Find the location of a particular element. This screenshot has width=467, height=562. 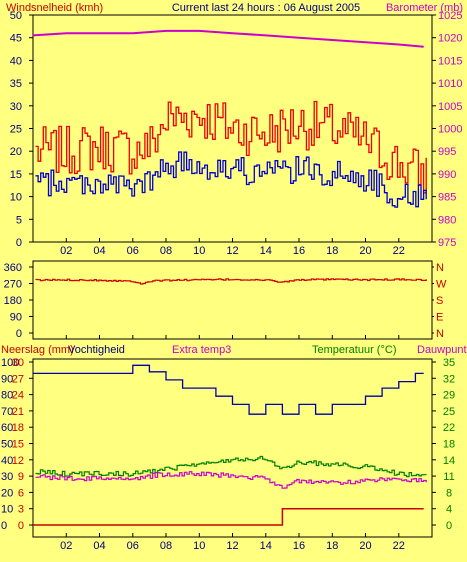

baro-y-tick-label: 1015 is located at coordinates (450, 61).